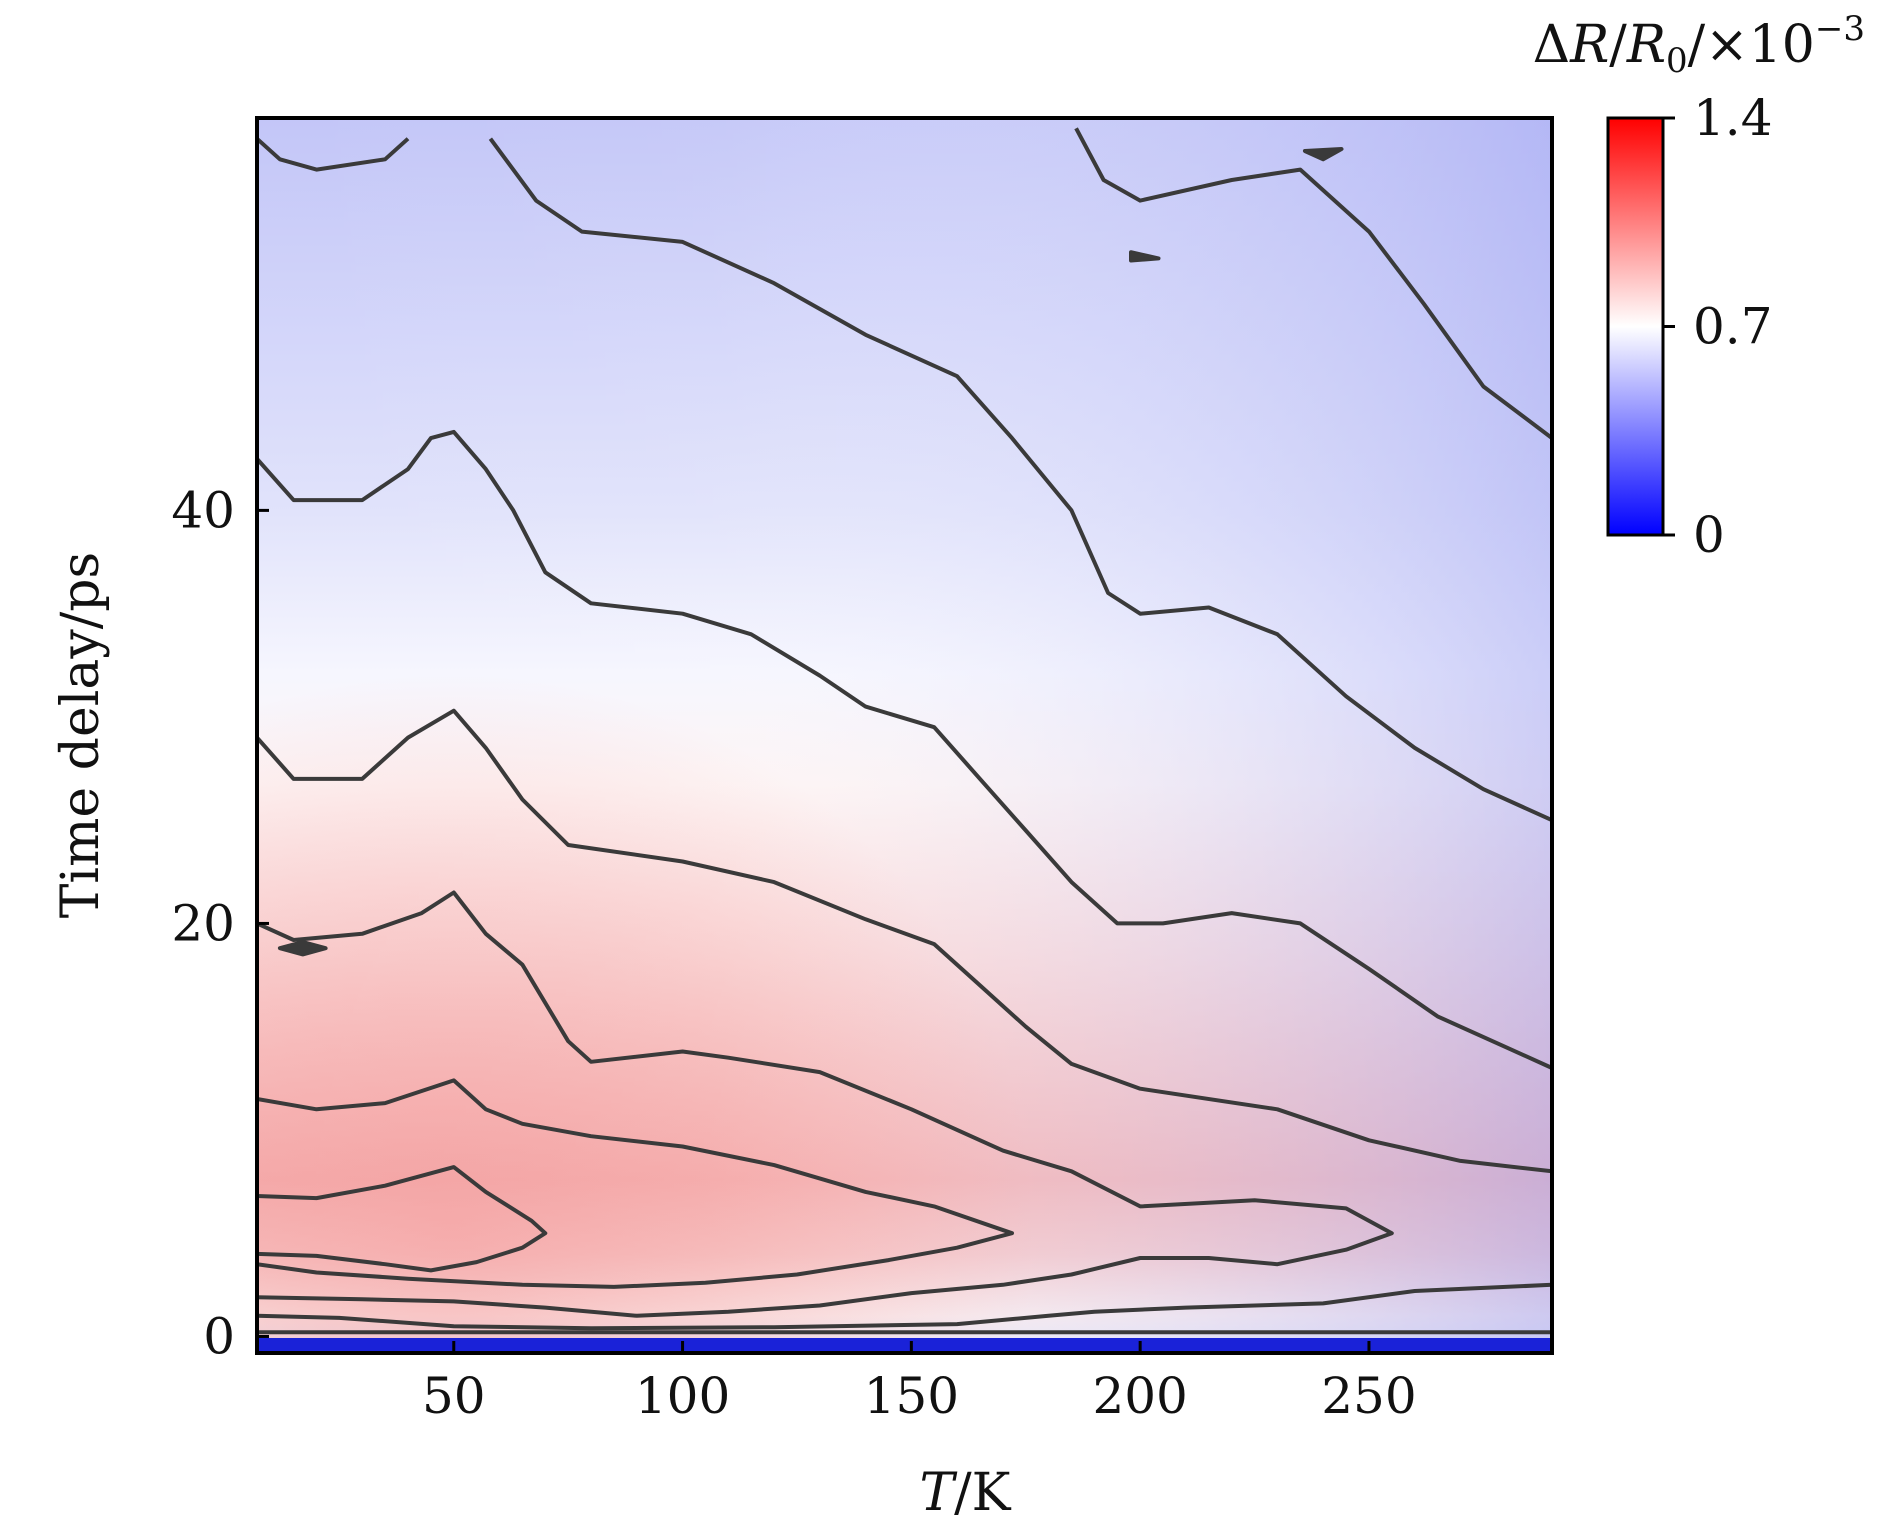 This screenshot has height=1536, width=1890. I want to click on colorbar-ticks: 0 0.7 1.4, so click(1718, 326).